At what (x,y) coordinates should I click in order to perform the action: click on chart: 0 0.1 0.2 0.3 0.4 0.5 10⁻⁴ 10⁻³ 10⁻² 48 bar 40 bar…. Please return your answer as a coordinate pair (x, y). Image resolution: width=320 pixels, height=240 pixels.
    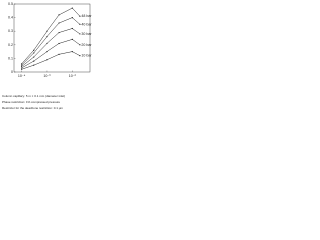
    Looking at the image, I should click on (47, 56).